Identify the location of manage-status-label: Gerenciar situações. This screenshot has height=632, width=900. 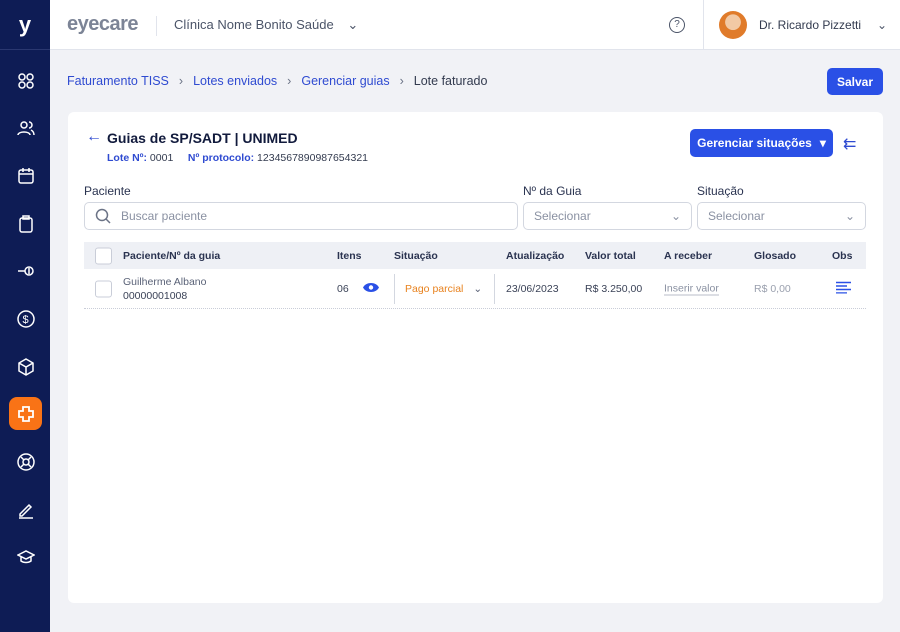
(754, 143).